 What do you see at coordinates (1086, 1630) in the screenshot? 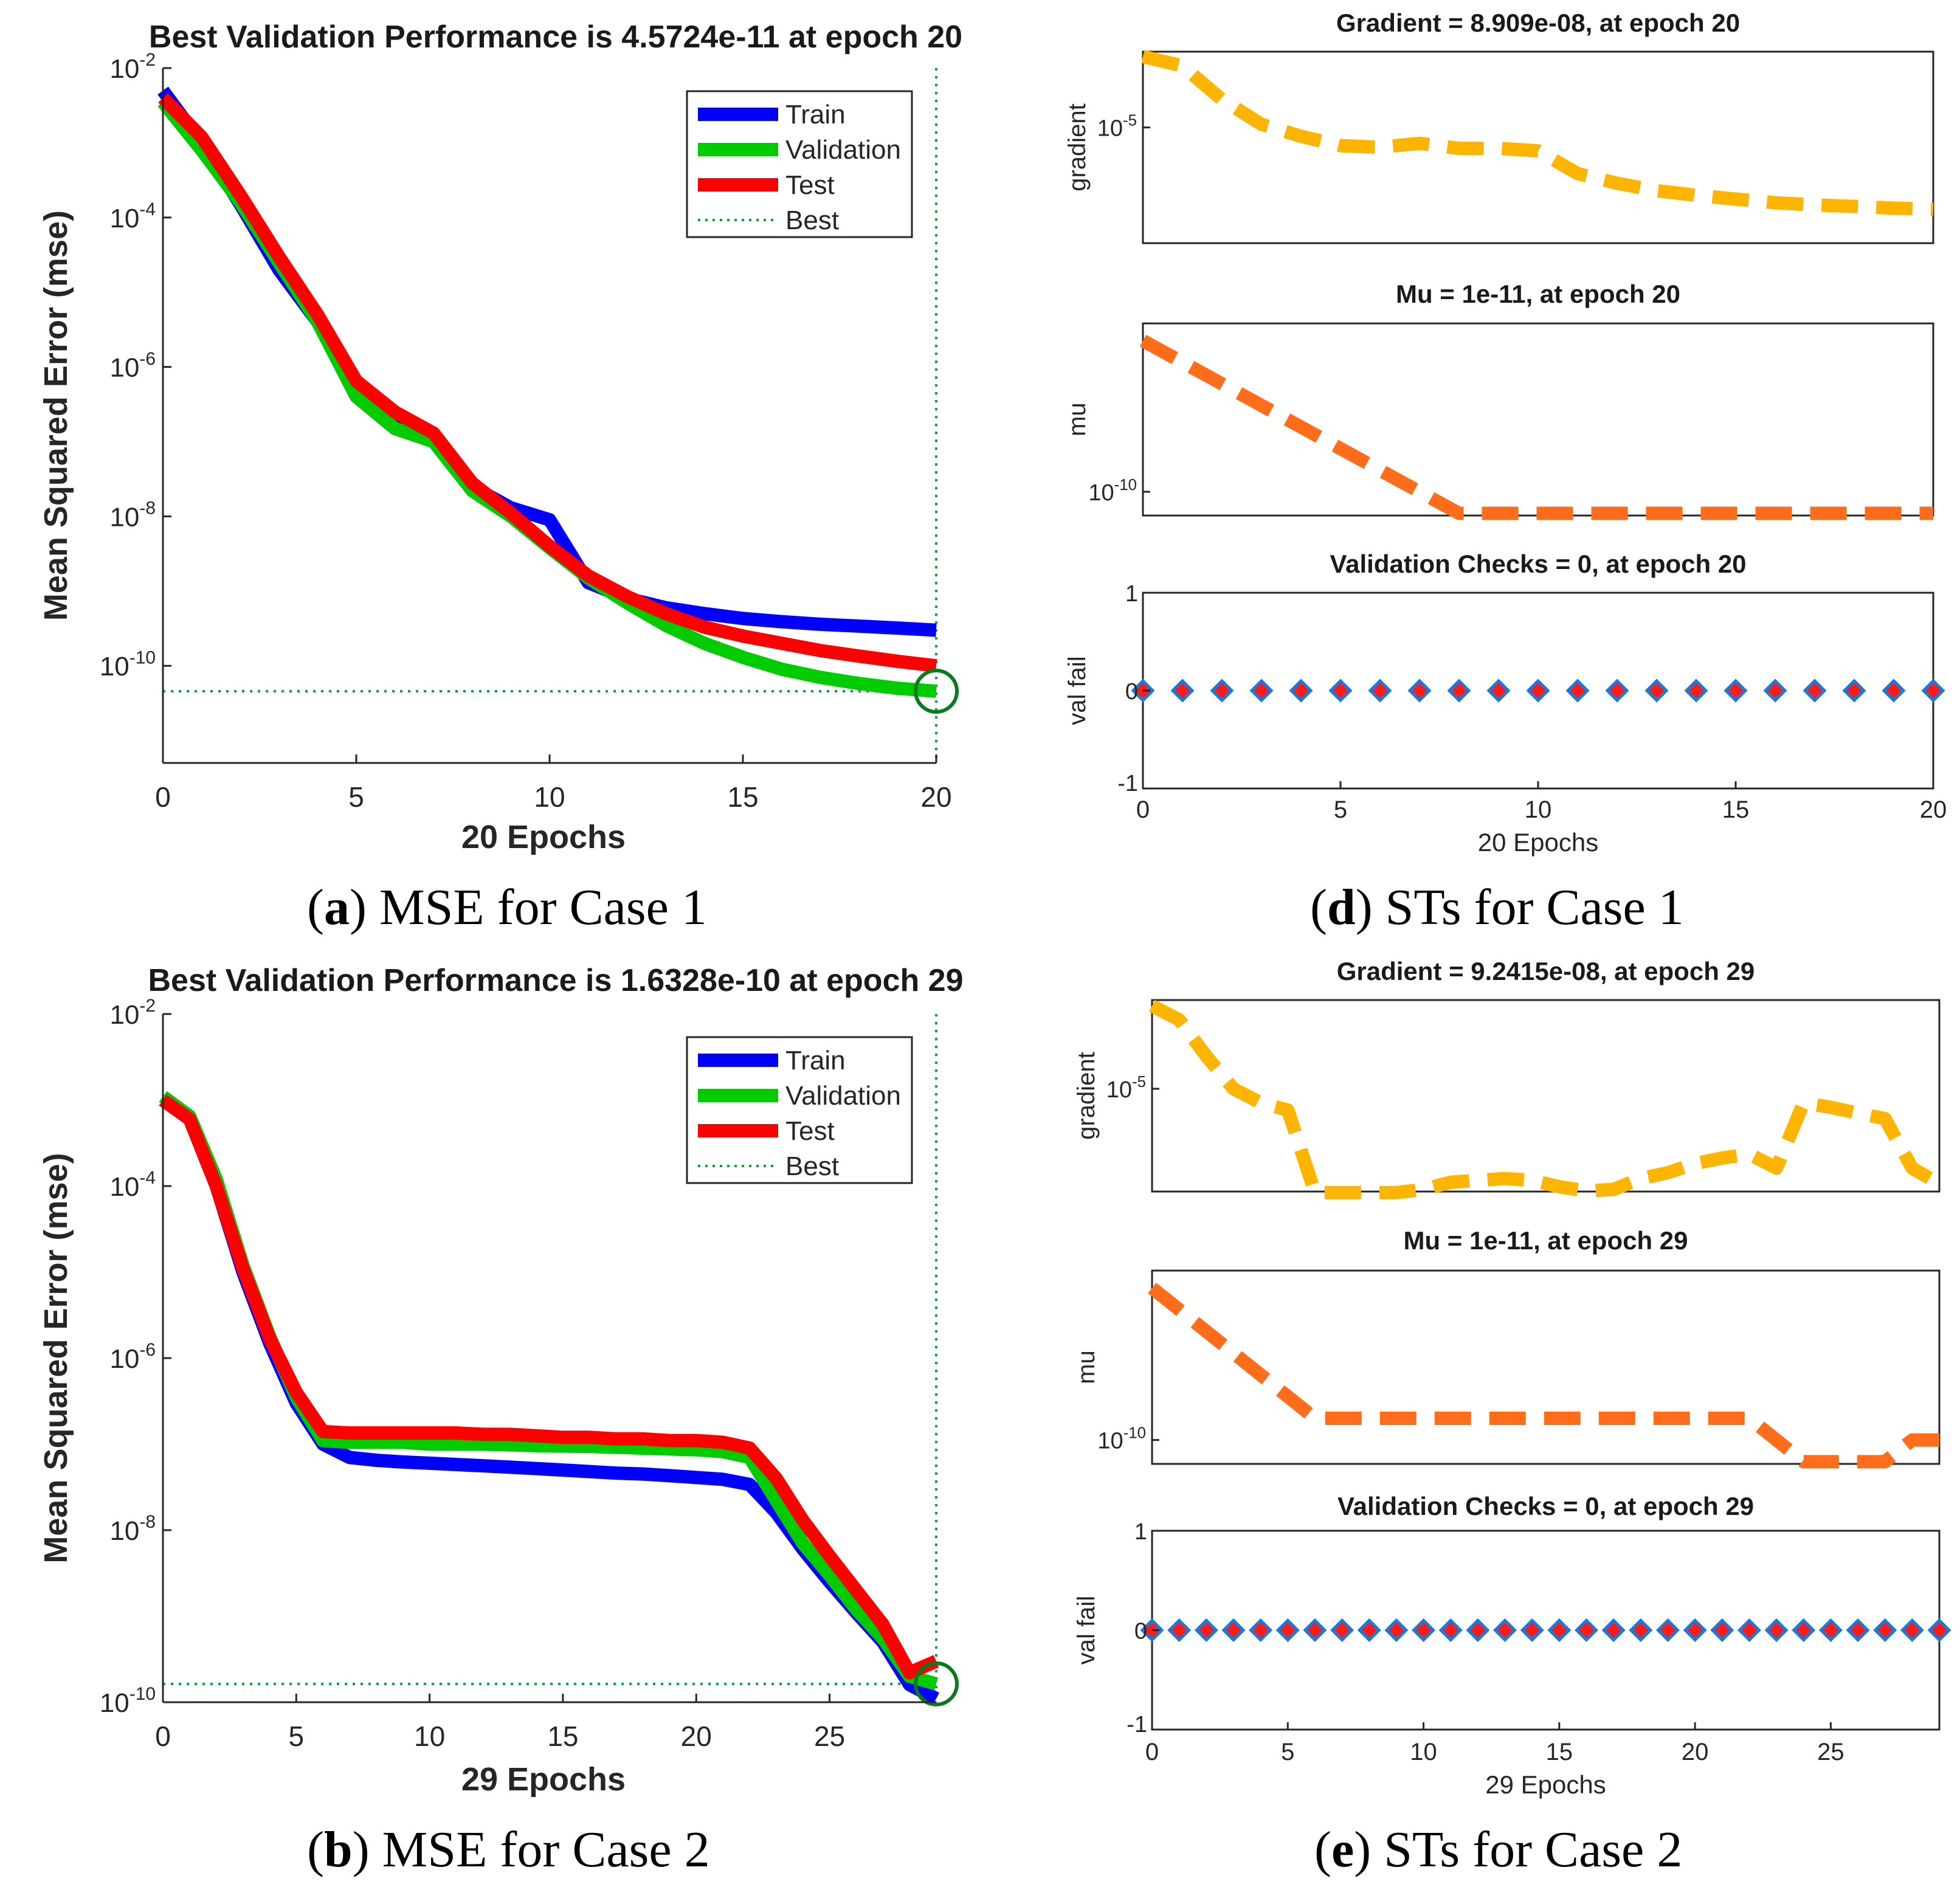
I see `plot-e-sub3-ylabel: val fail` at bounding box center [1086, 1630].